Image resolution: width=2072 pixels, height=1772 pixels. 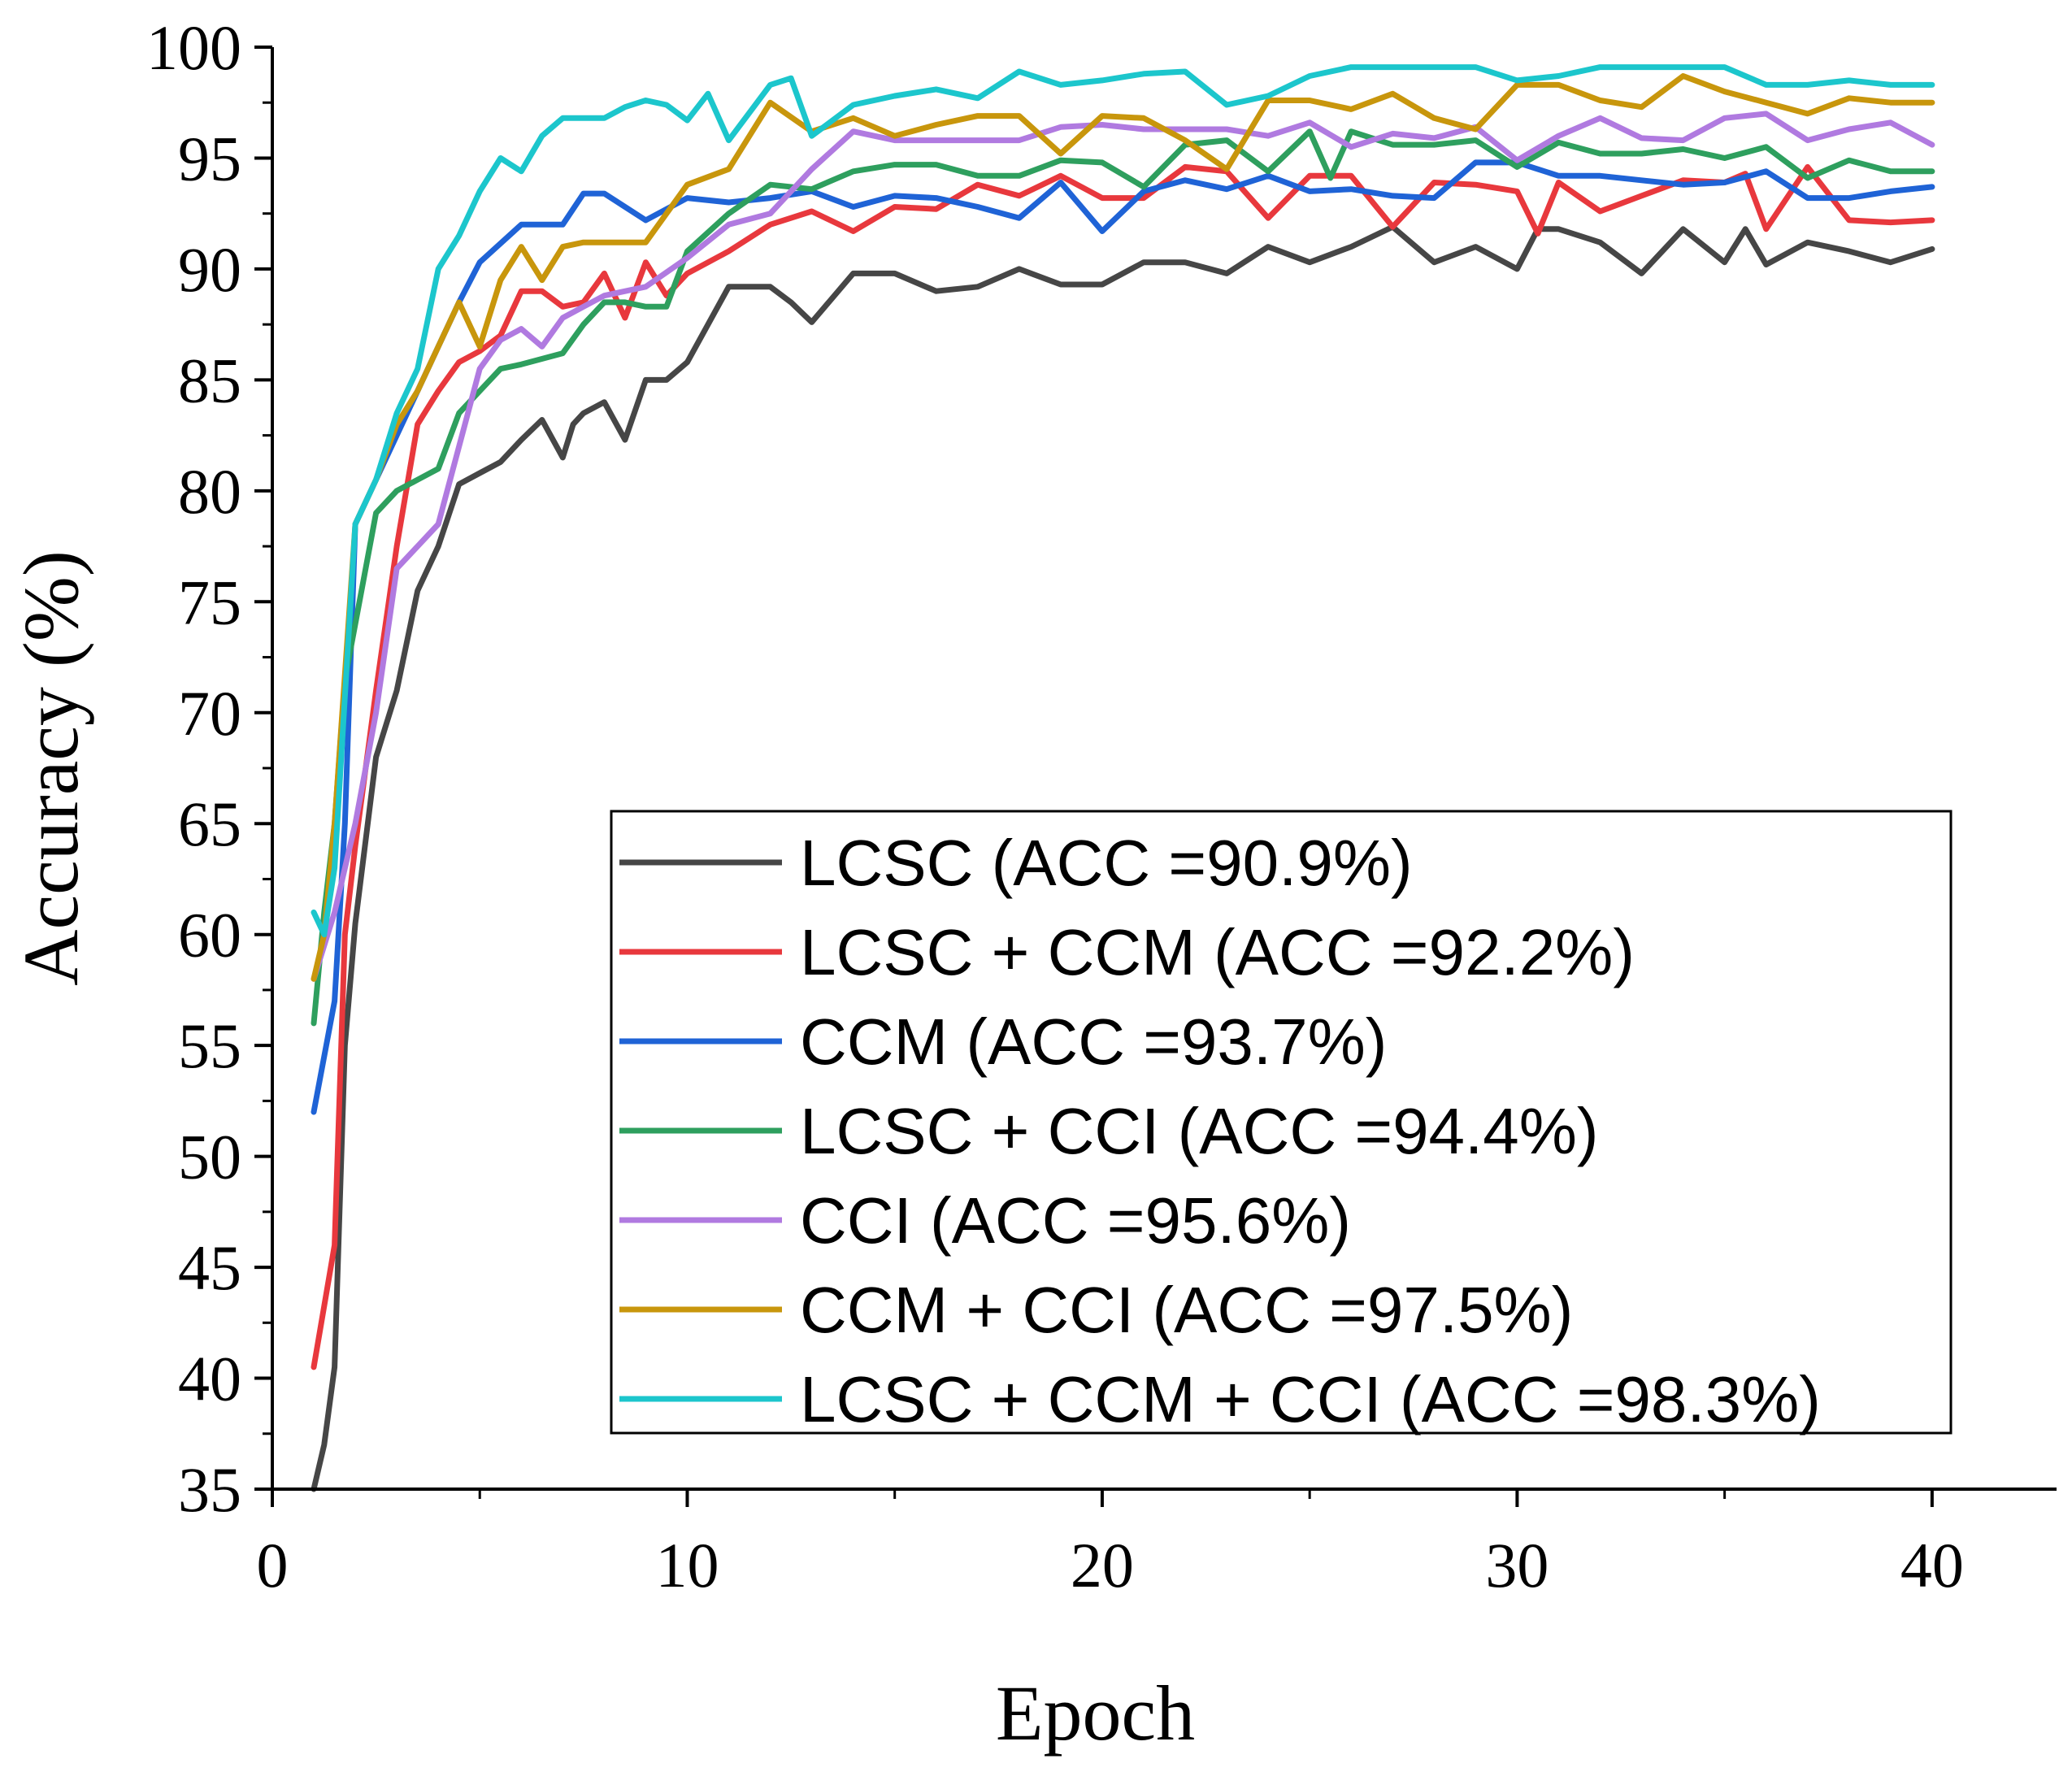 I want to click on y-tick-label: 45, so click(x=209, y=1267).